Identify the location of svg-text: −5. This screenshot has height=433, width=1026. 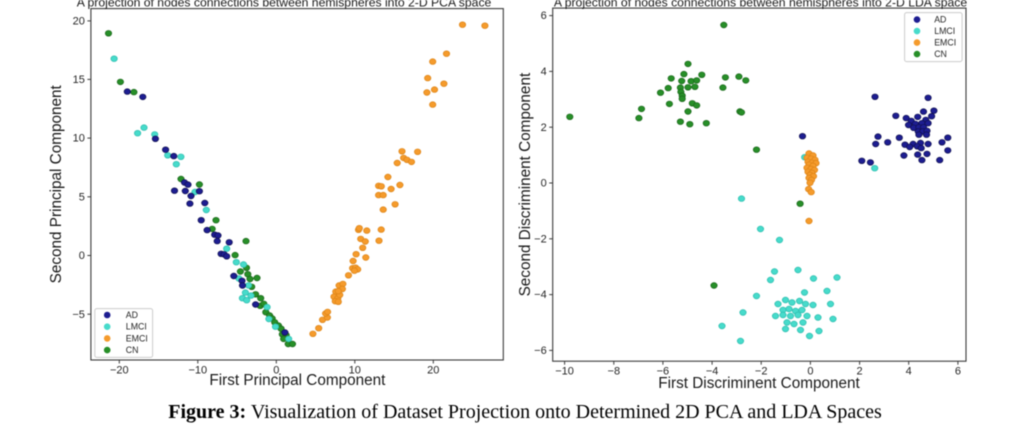
(78, 315).